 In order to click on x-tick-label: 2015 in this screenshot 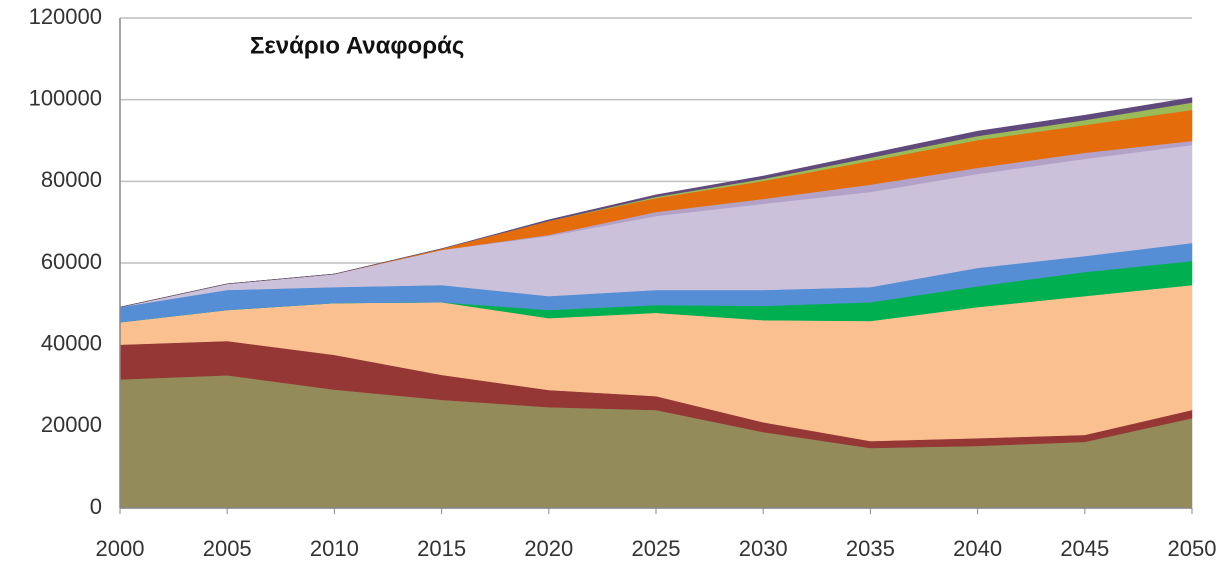, I will do `click(441, 548)`.